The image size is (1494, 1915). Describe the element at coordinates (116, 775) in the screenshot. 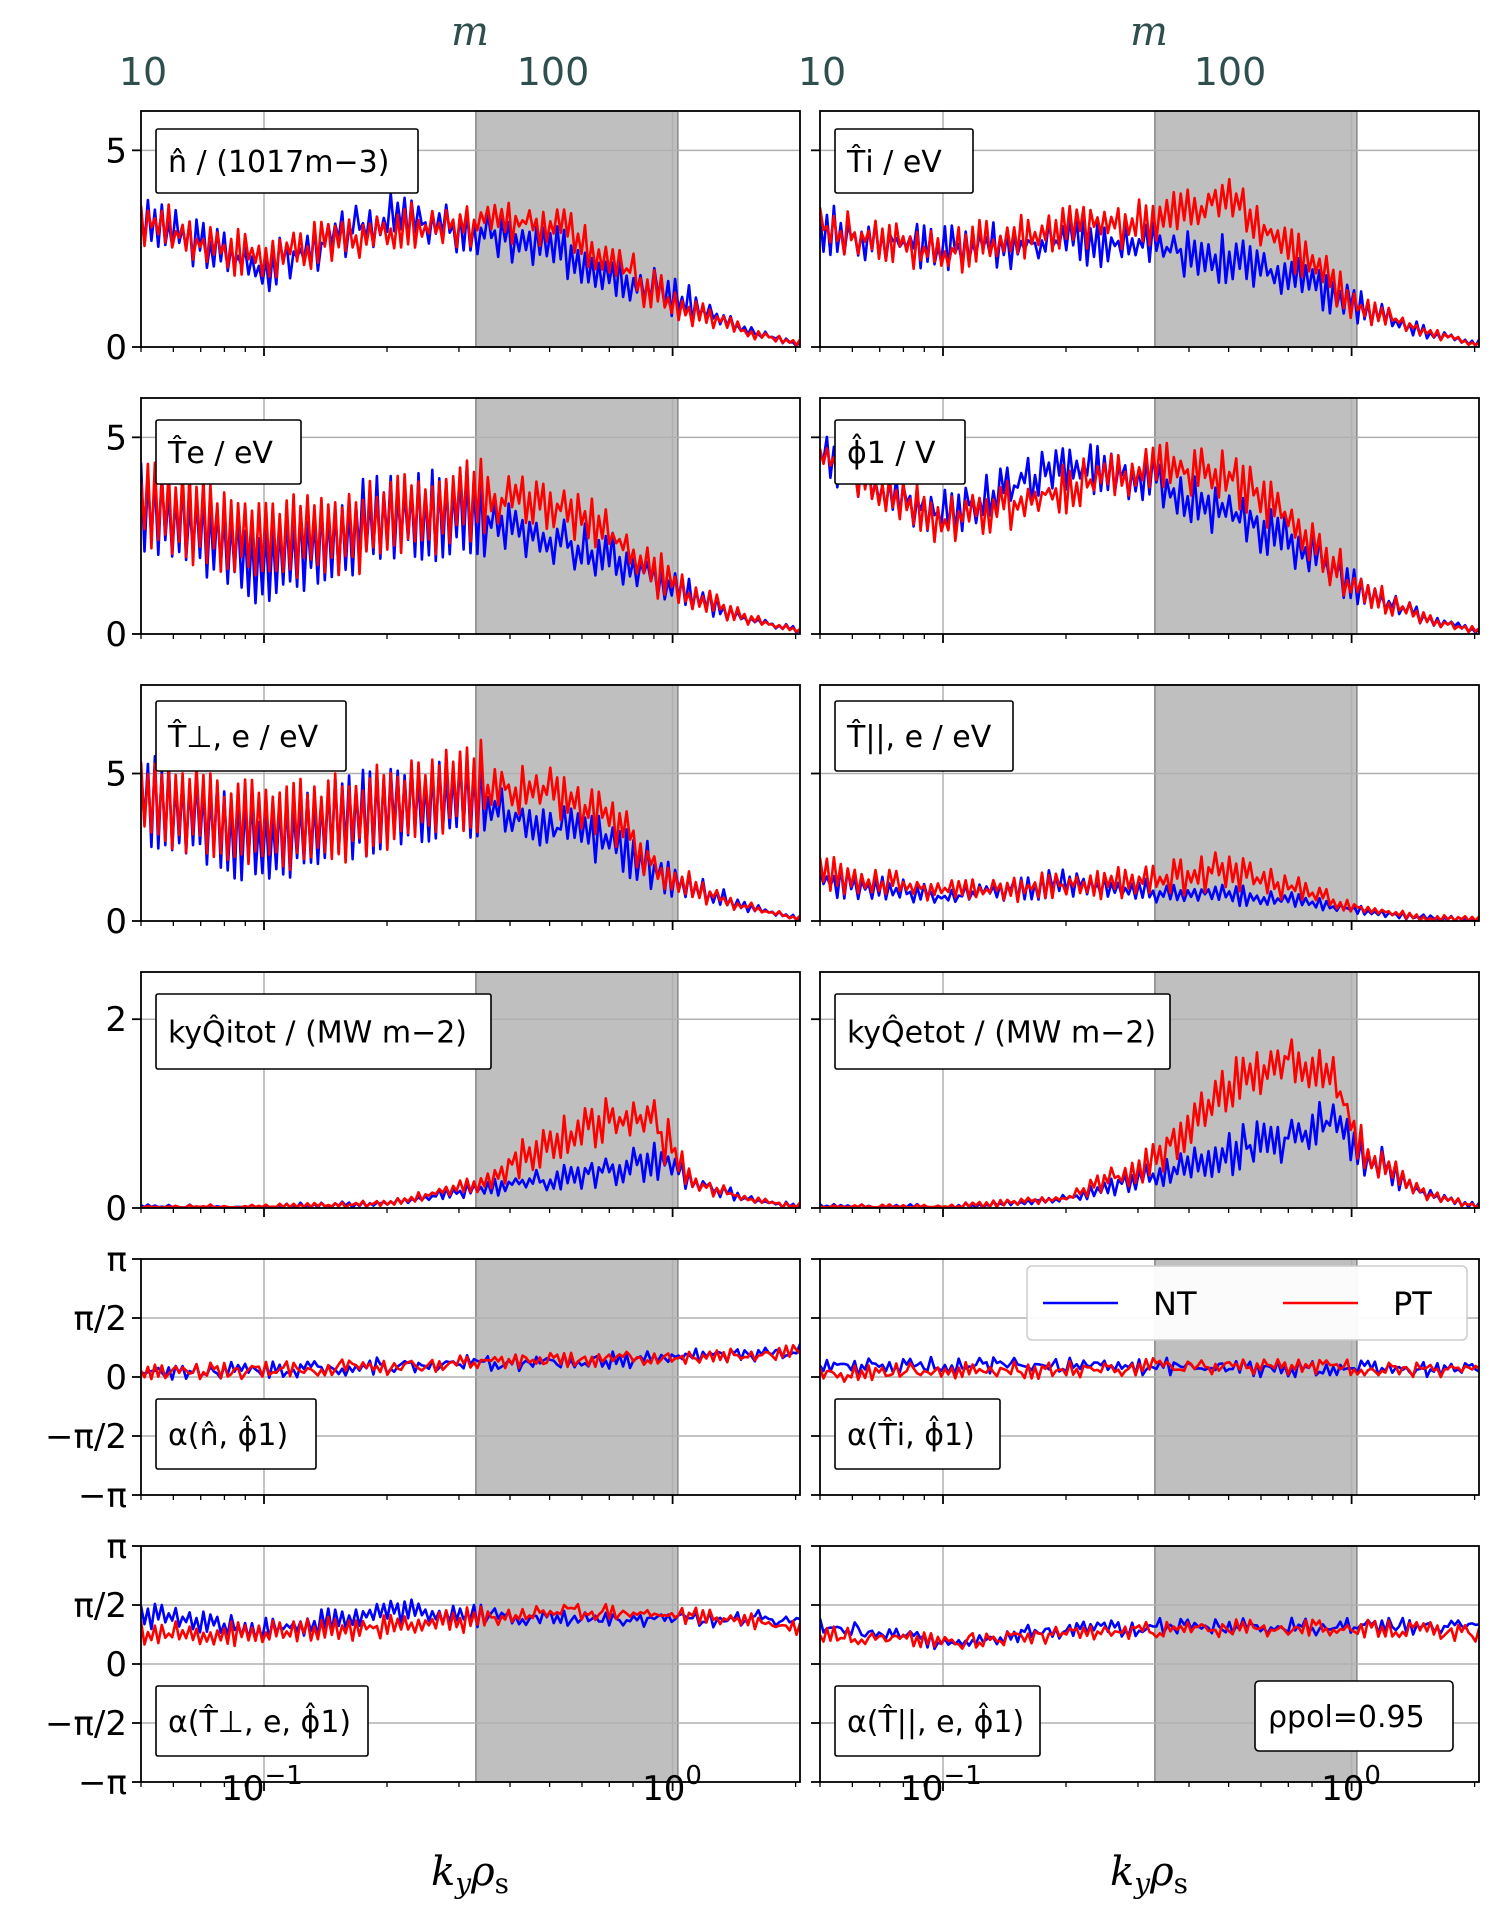

I see `y-tick-label-Tperp: 5` at that location.